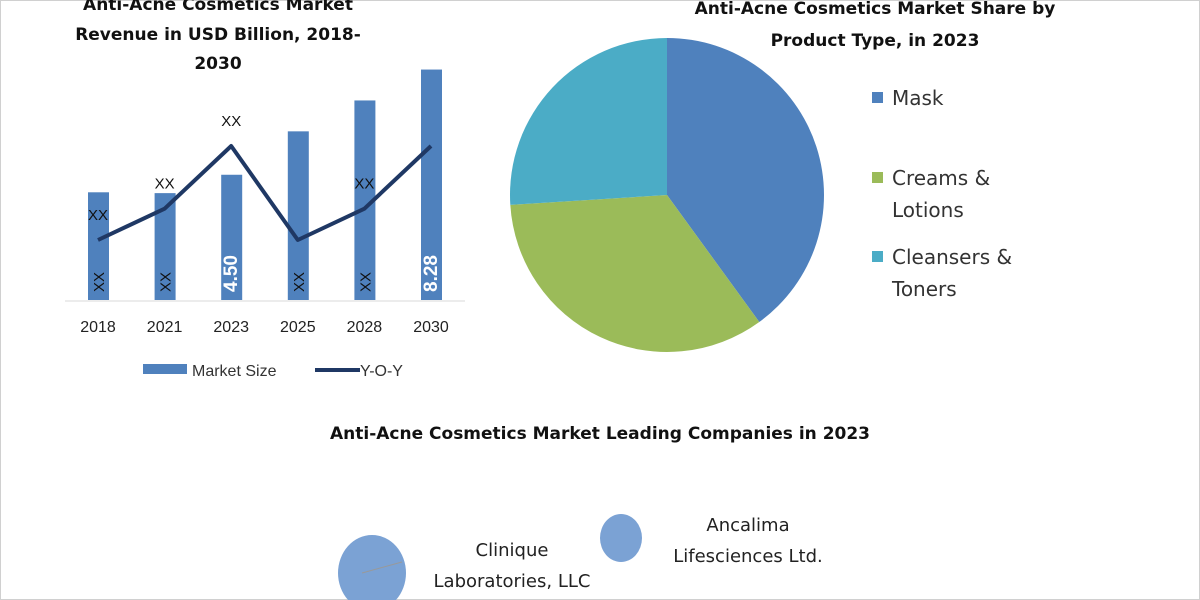  I want to click on bar-title-line-2: Revenue in USD Billion, 2018-, so click(218, 35).